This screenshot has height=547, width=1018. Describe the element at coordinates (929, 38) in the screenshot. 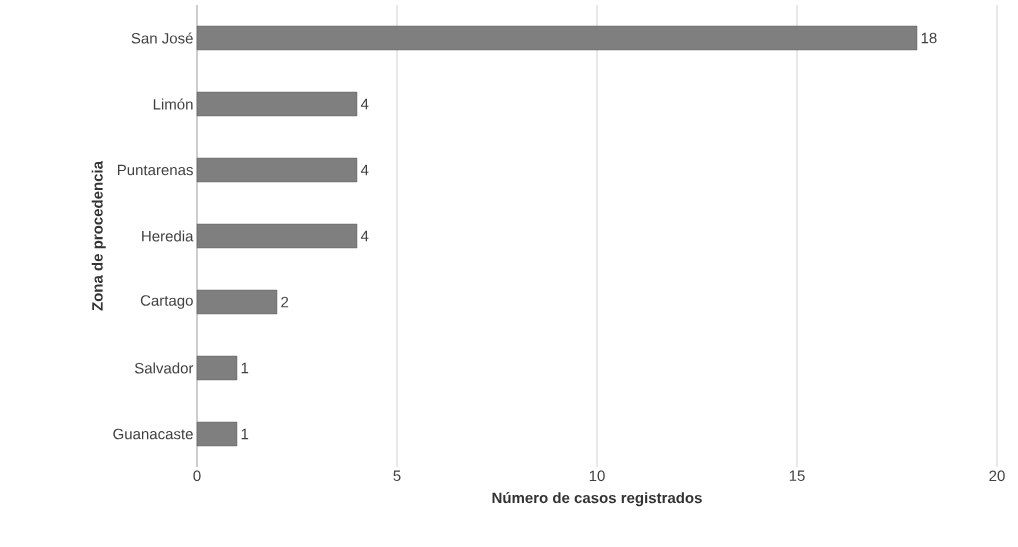

I see `data-label: 18` at that location.